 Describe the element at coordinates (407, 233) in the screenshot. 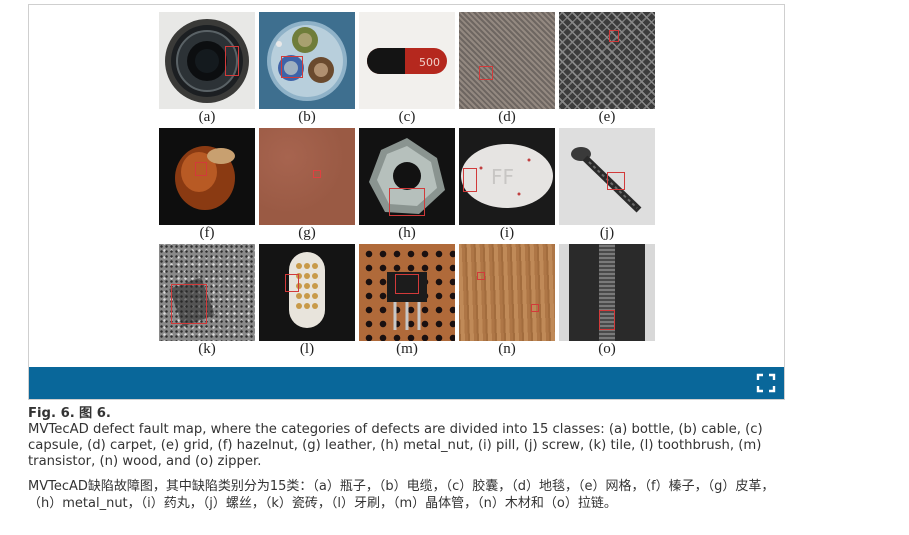

I see `panel-label: (h)` at that location.